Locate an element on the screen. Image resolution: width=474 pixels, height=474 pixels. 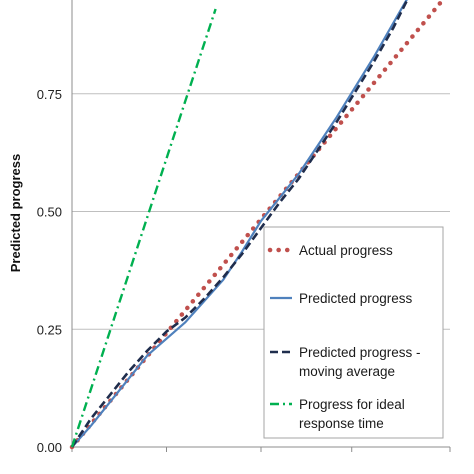
y-tick-label: 0.50 is located at coordinates (49, 212).